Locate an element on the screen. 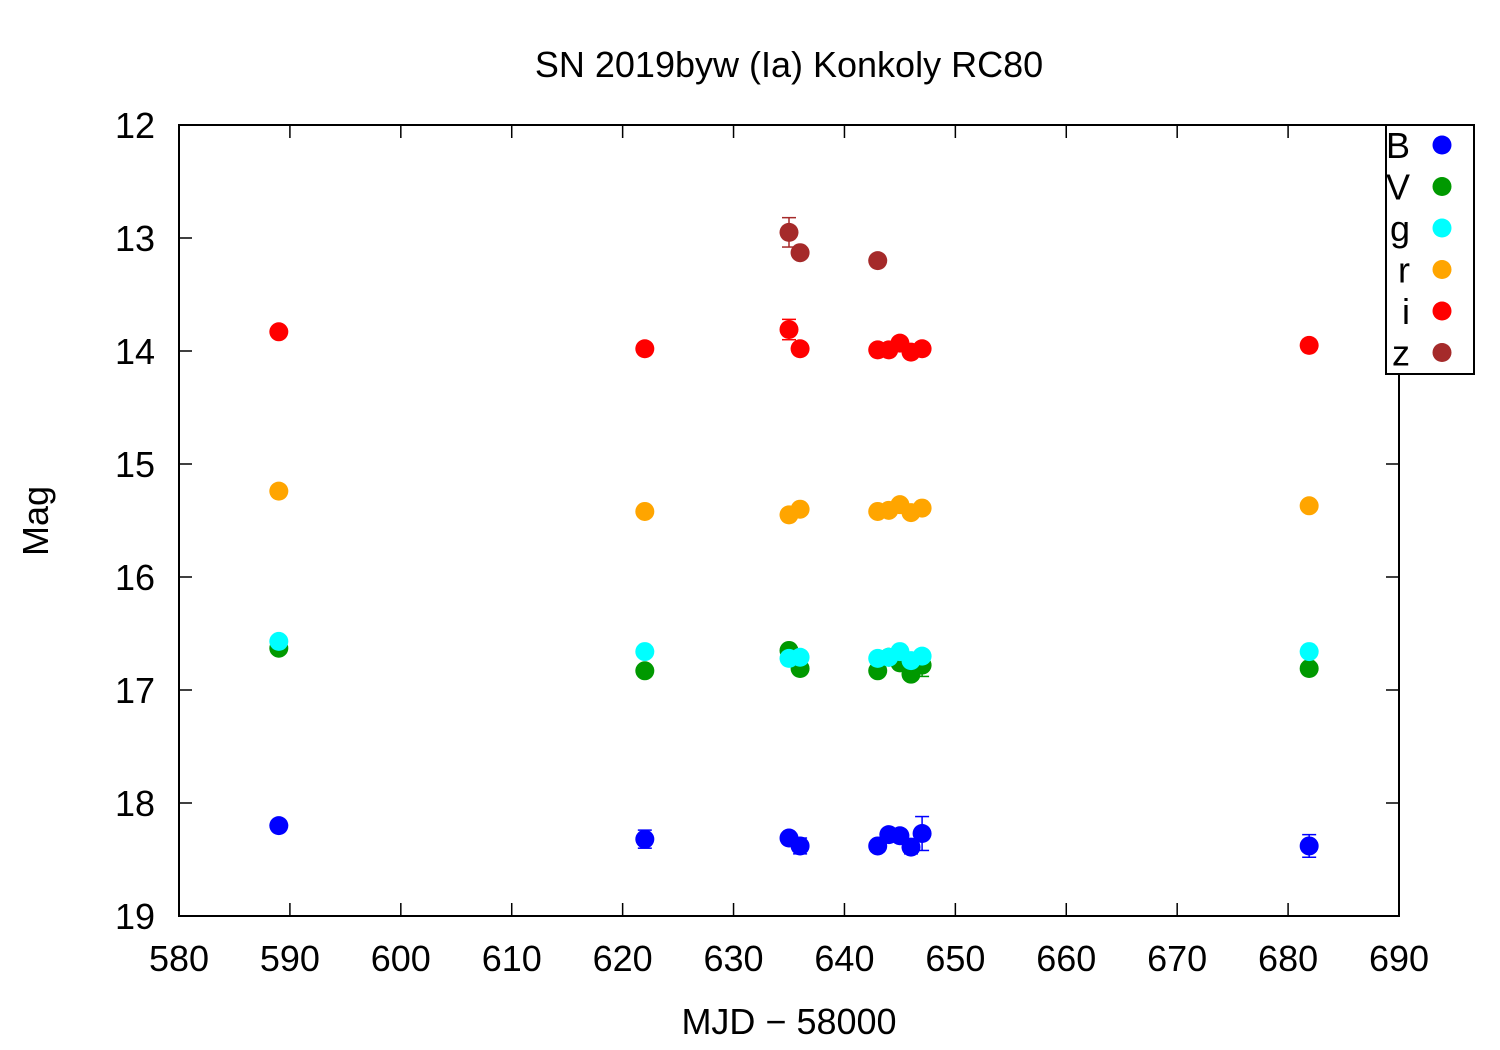 The height and width of the screenshot is (1050, 1500). x-tick-label: 650 is located at coordinates (955, 958).